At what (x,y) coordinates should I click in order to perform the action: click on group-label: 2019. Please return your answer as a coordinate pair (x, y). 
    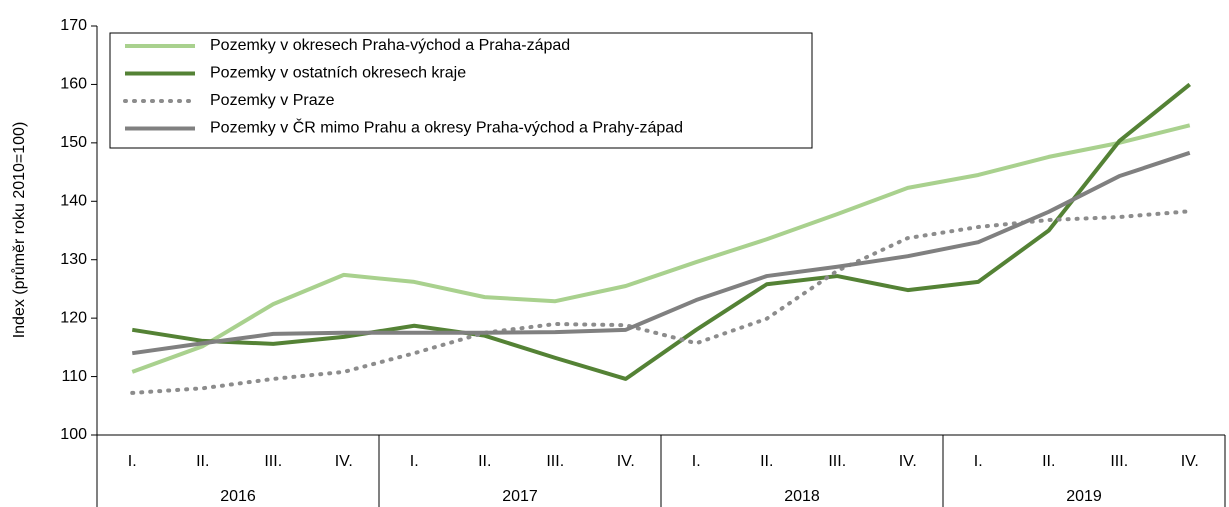
    Looking at the image, I should click on (1084, 496).